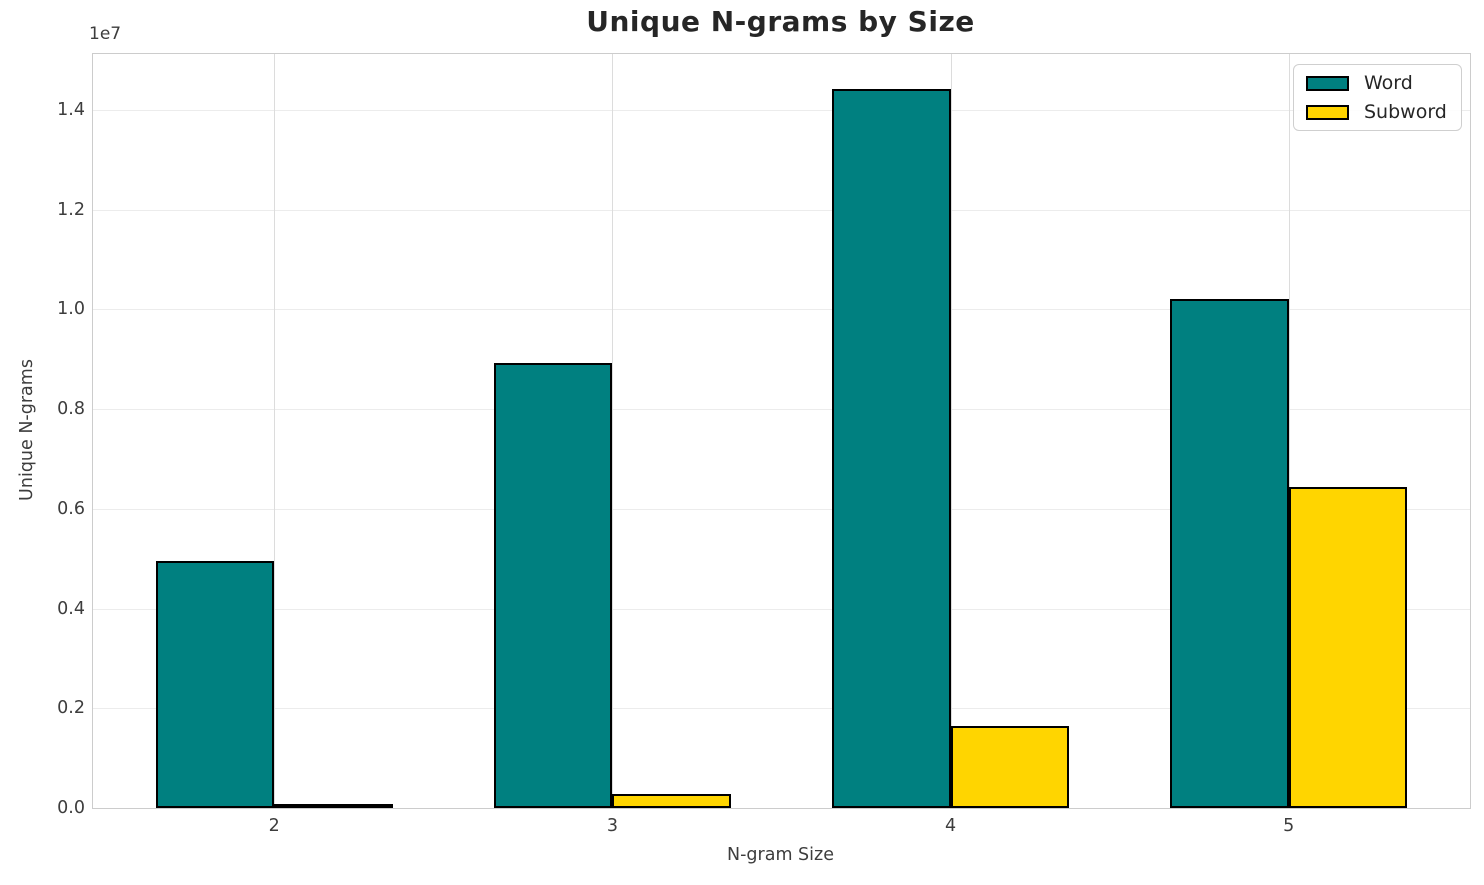  Describe the element at coordinates (1327, 83) in the screenshot. I see `legend-swatch-word` at that location.